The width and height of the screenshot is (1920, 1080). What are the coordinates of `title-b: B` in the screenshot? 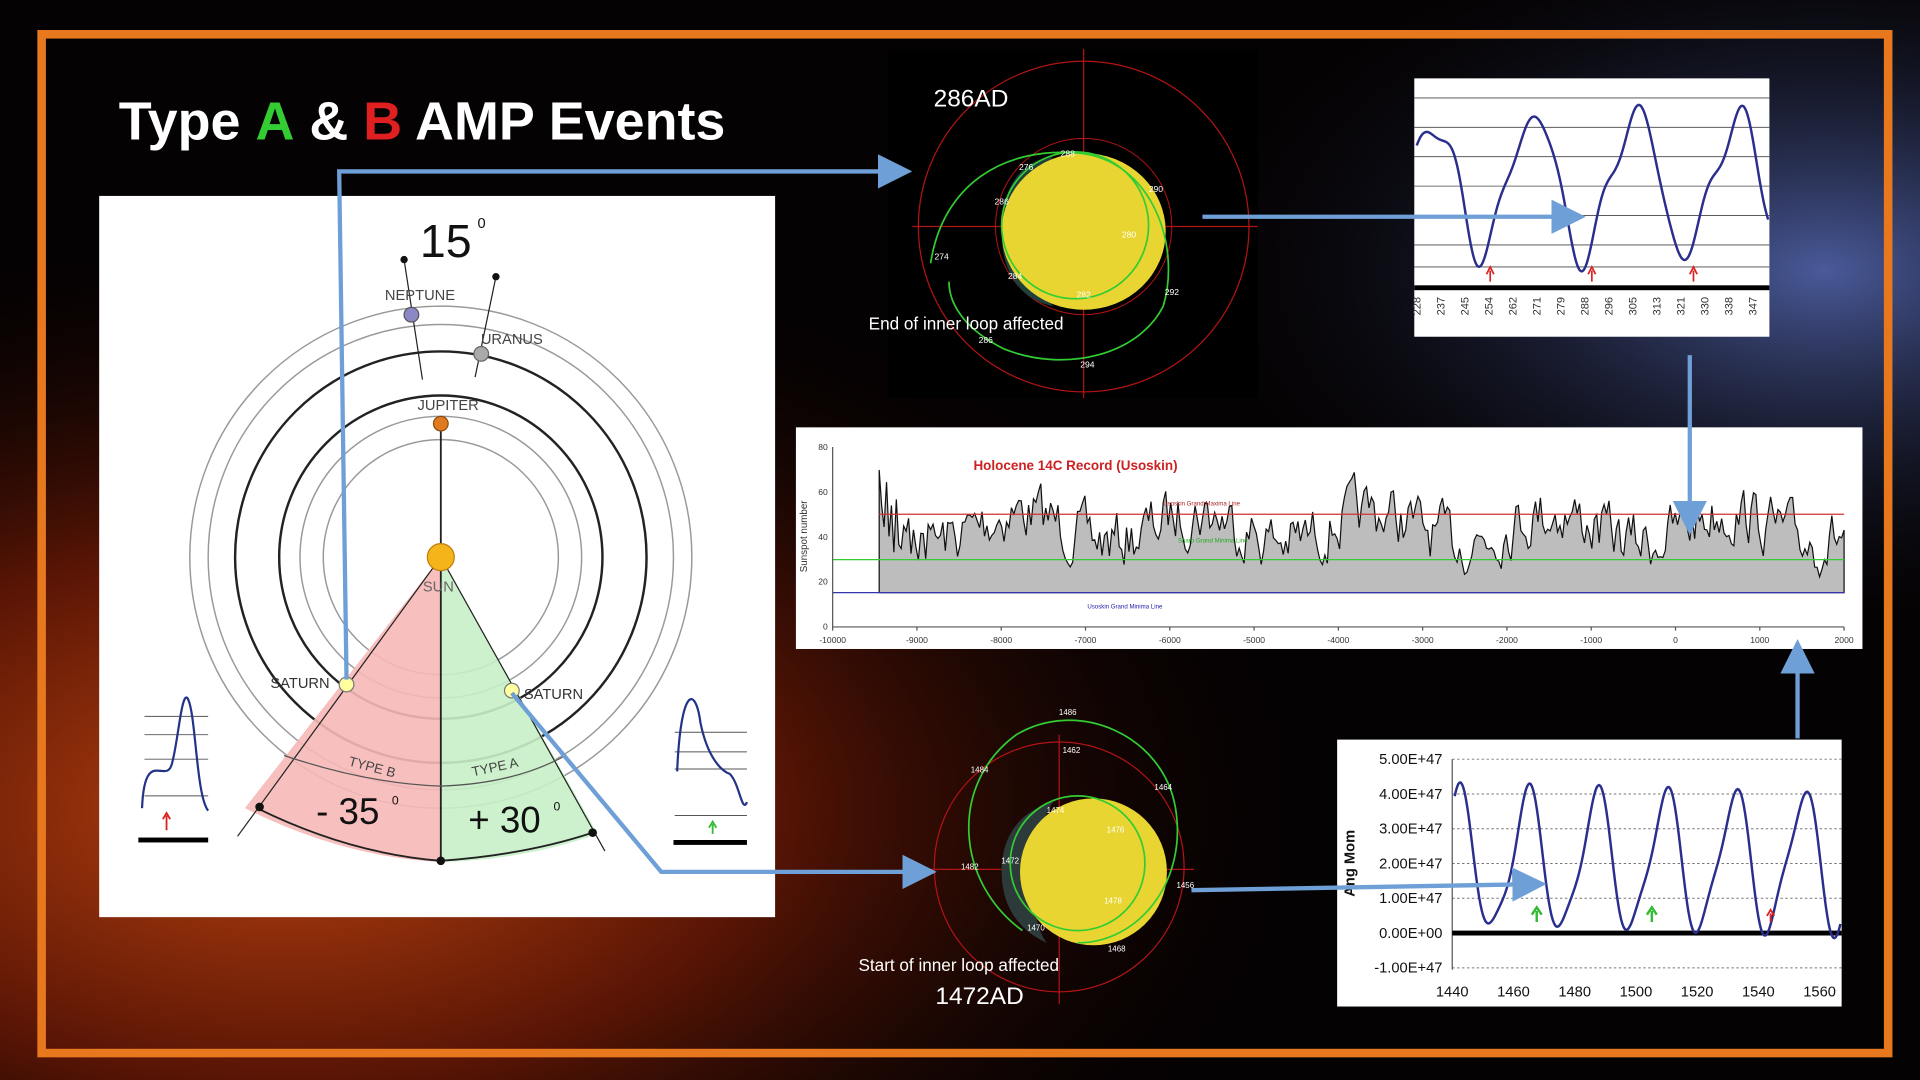 It's located at (382, 122).